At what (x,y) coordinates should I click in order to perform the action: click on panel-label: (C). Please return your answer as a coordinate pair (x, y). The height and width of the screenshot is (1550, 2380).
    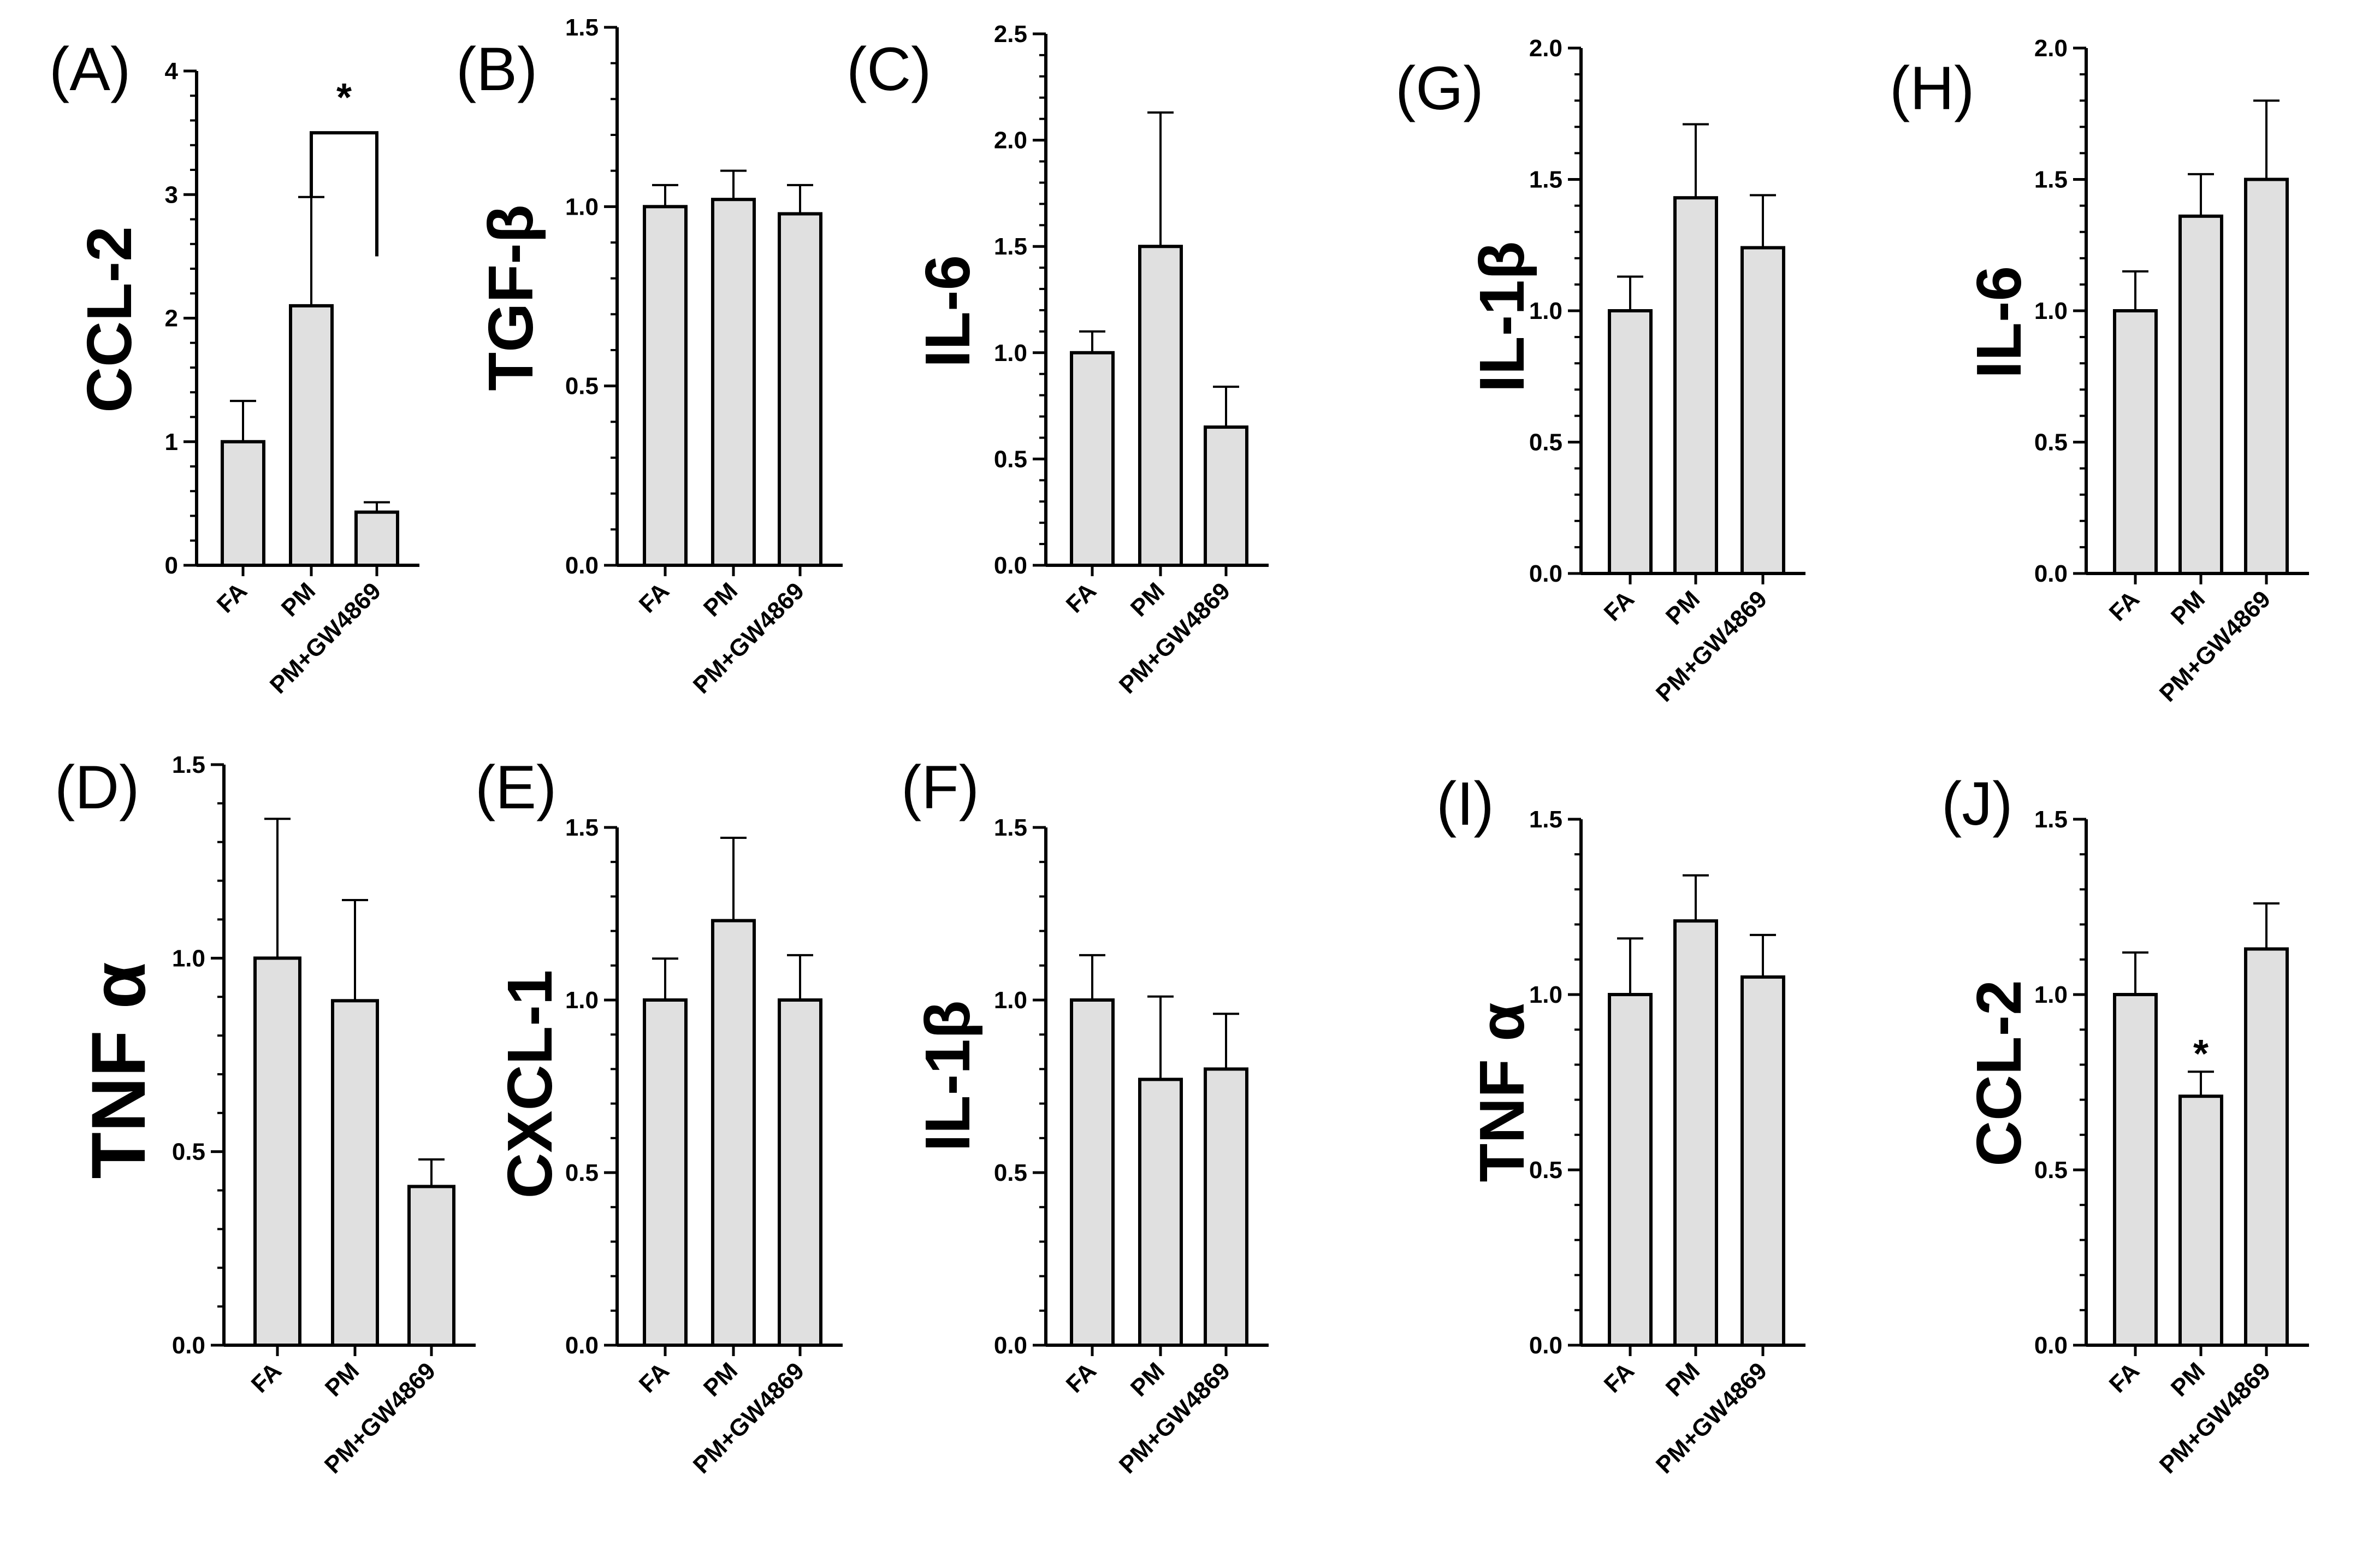
    Looking at the image, I should click on (888, 69).